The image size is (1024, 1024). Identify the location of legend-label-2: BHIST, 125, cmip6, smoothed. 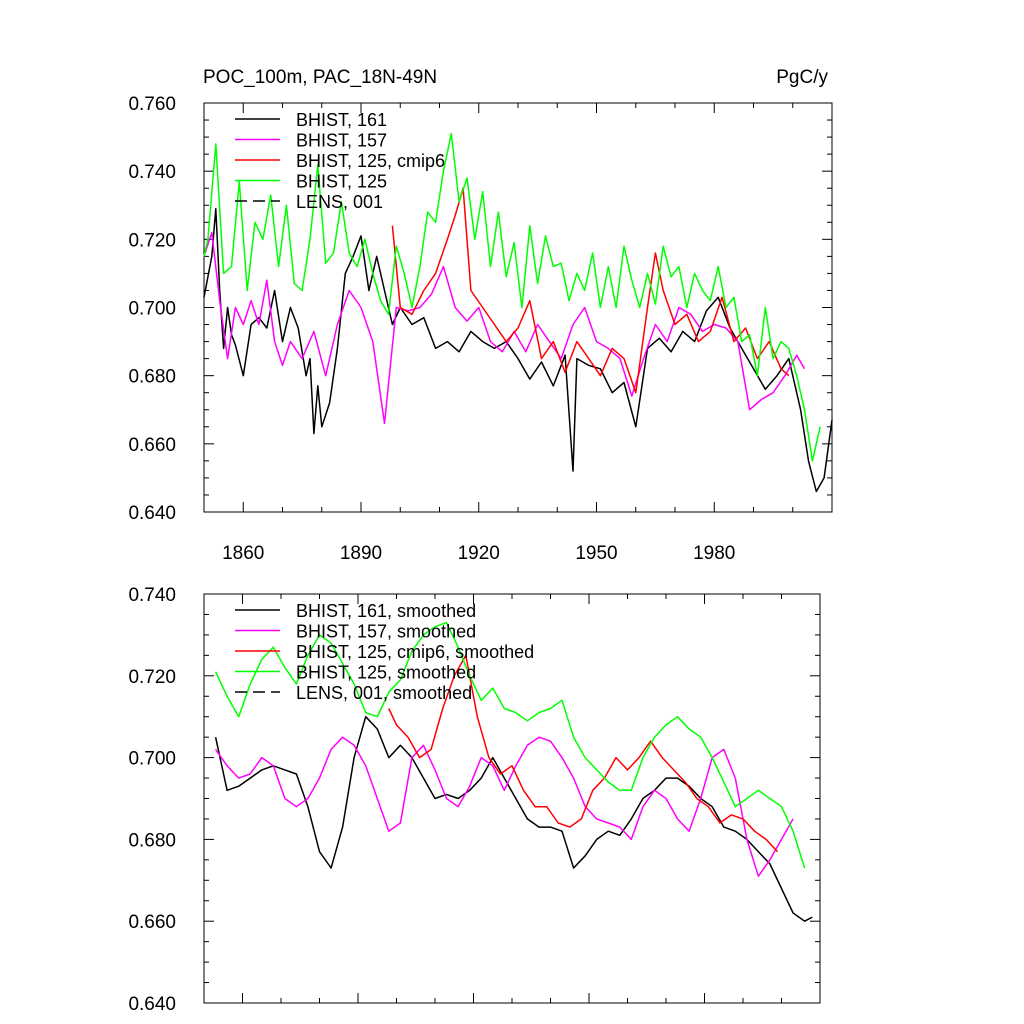
(415, 652).